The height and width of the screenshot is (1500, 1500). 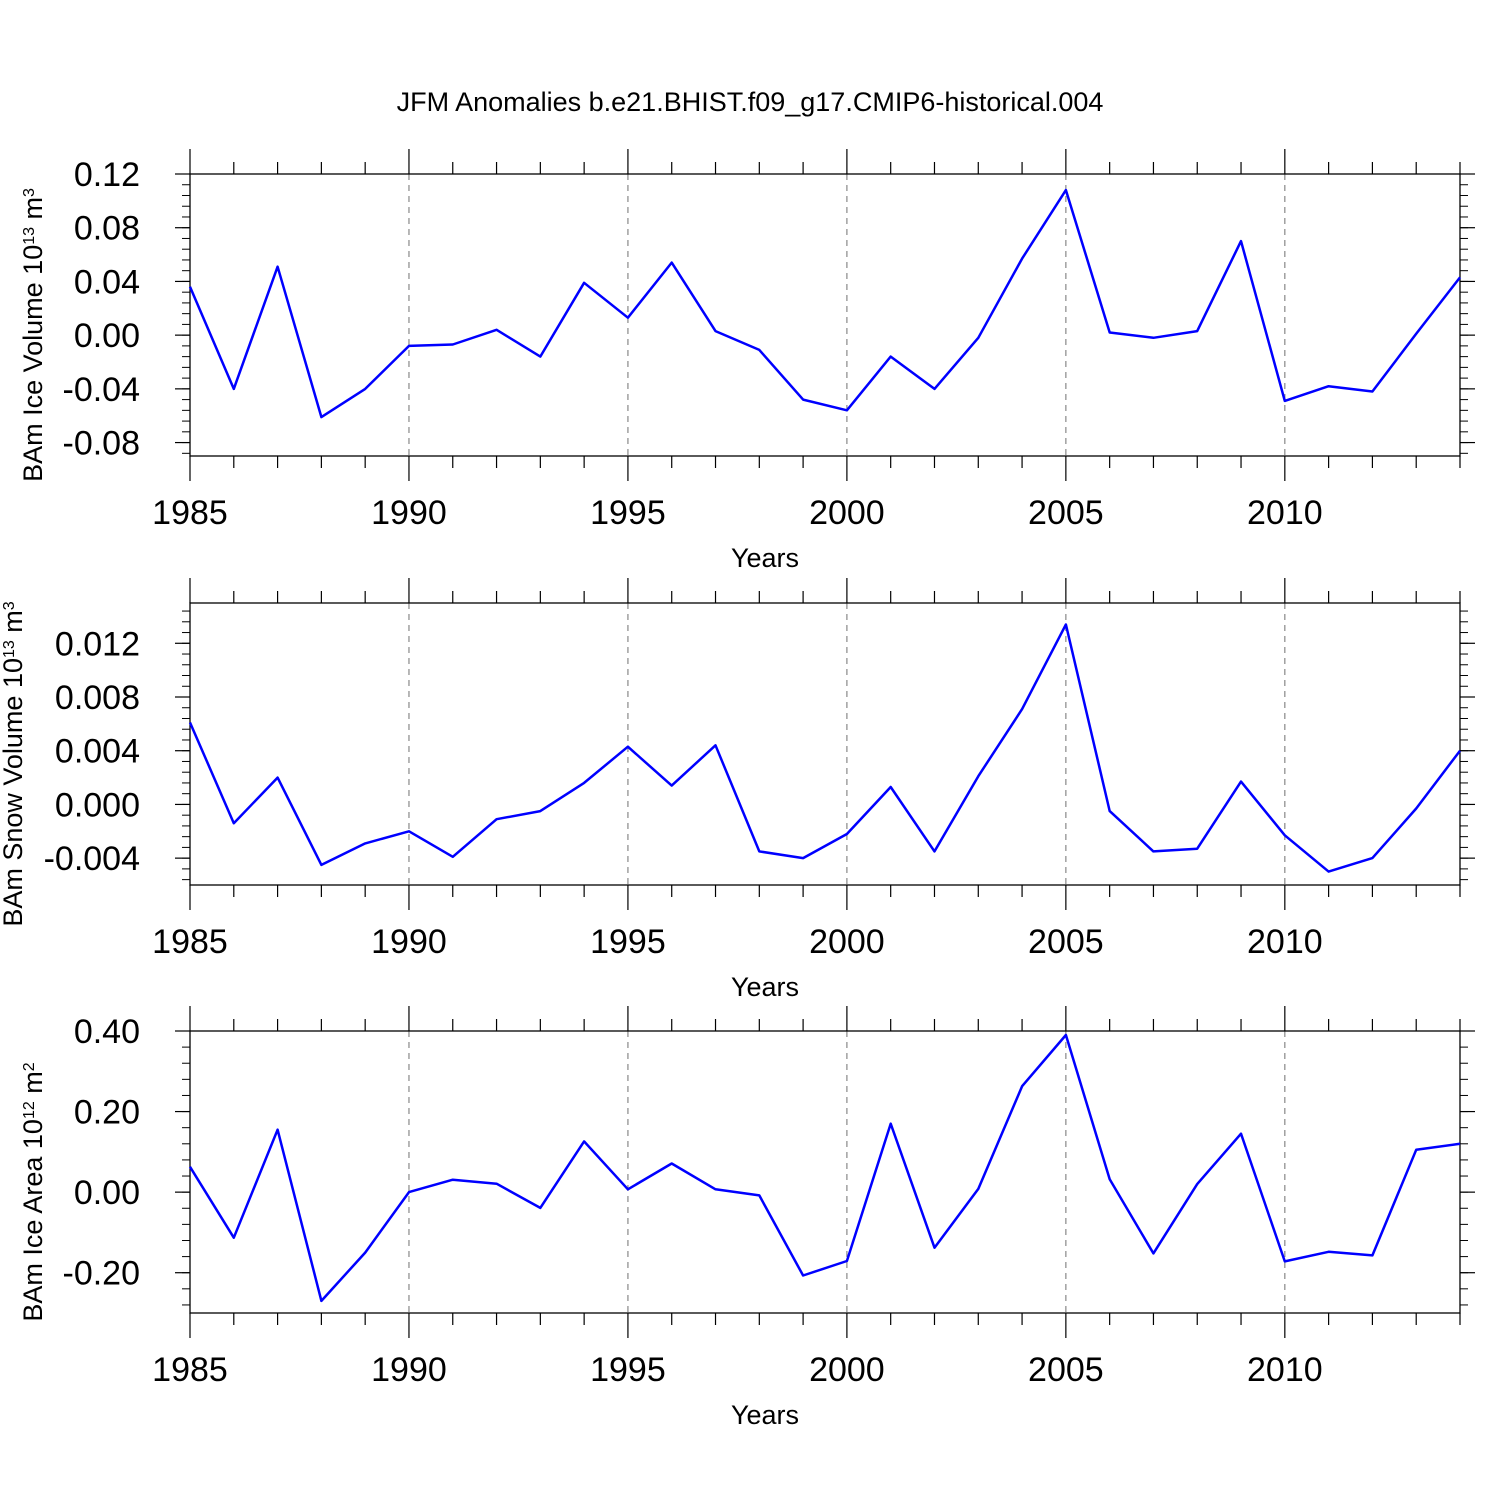 What do you see at coordinates (97, 805) in the screenshot?
I see `y-tick-label: 0.000` at bounding box center [97, 805].